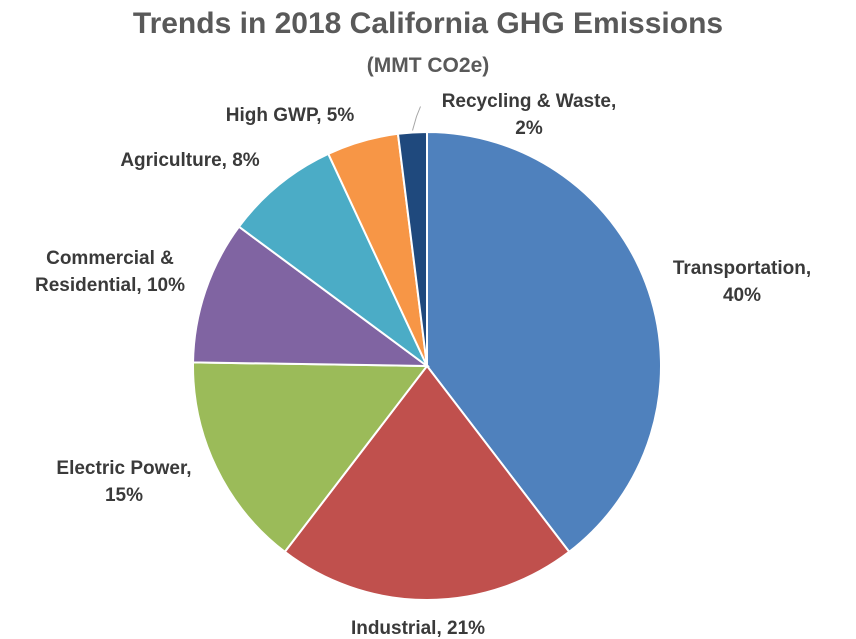 This screenshot has height=639, width=856. I want to click on slice-label-high-gwp: High GWP, 5%, so click(290, 115).